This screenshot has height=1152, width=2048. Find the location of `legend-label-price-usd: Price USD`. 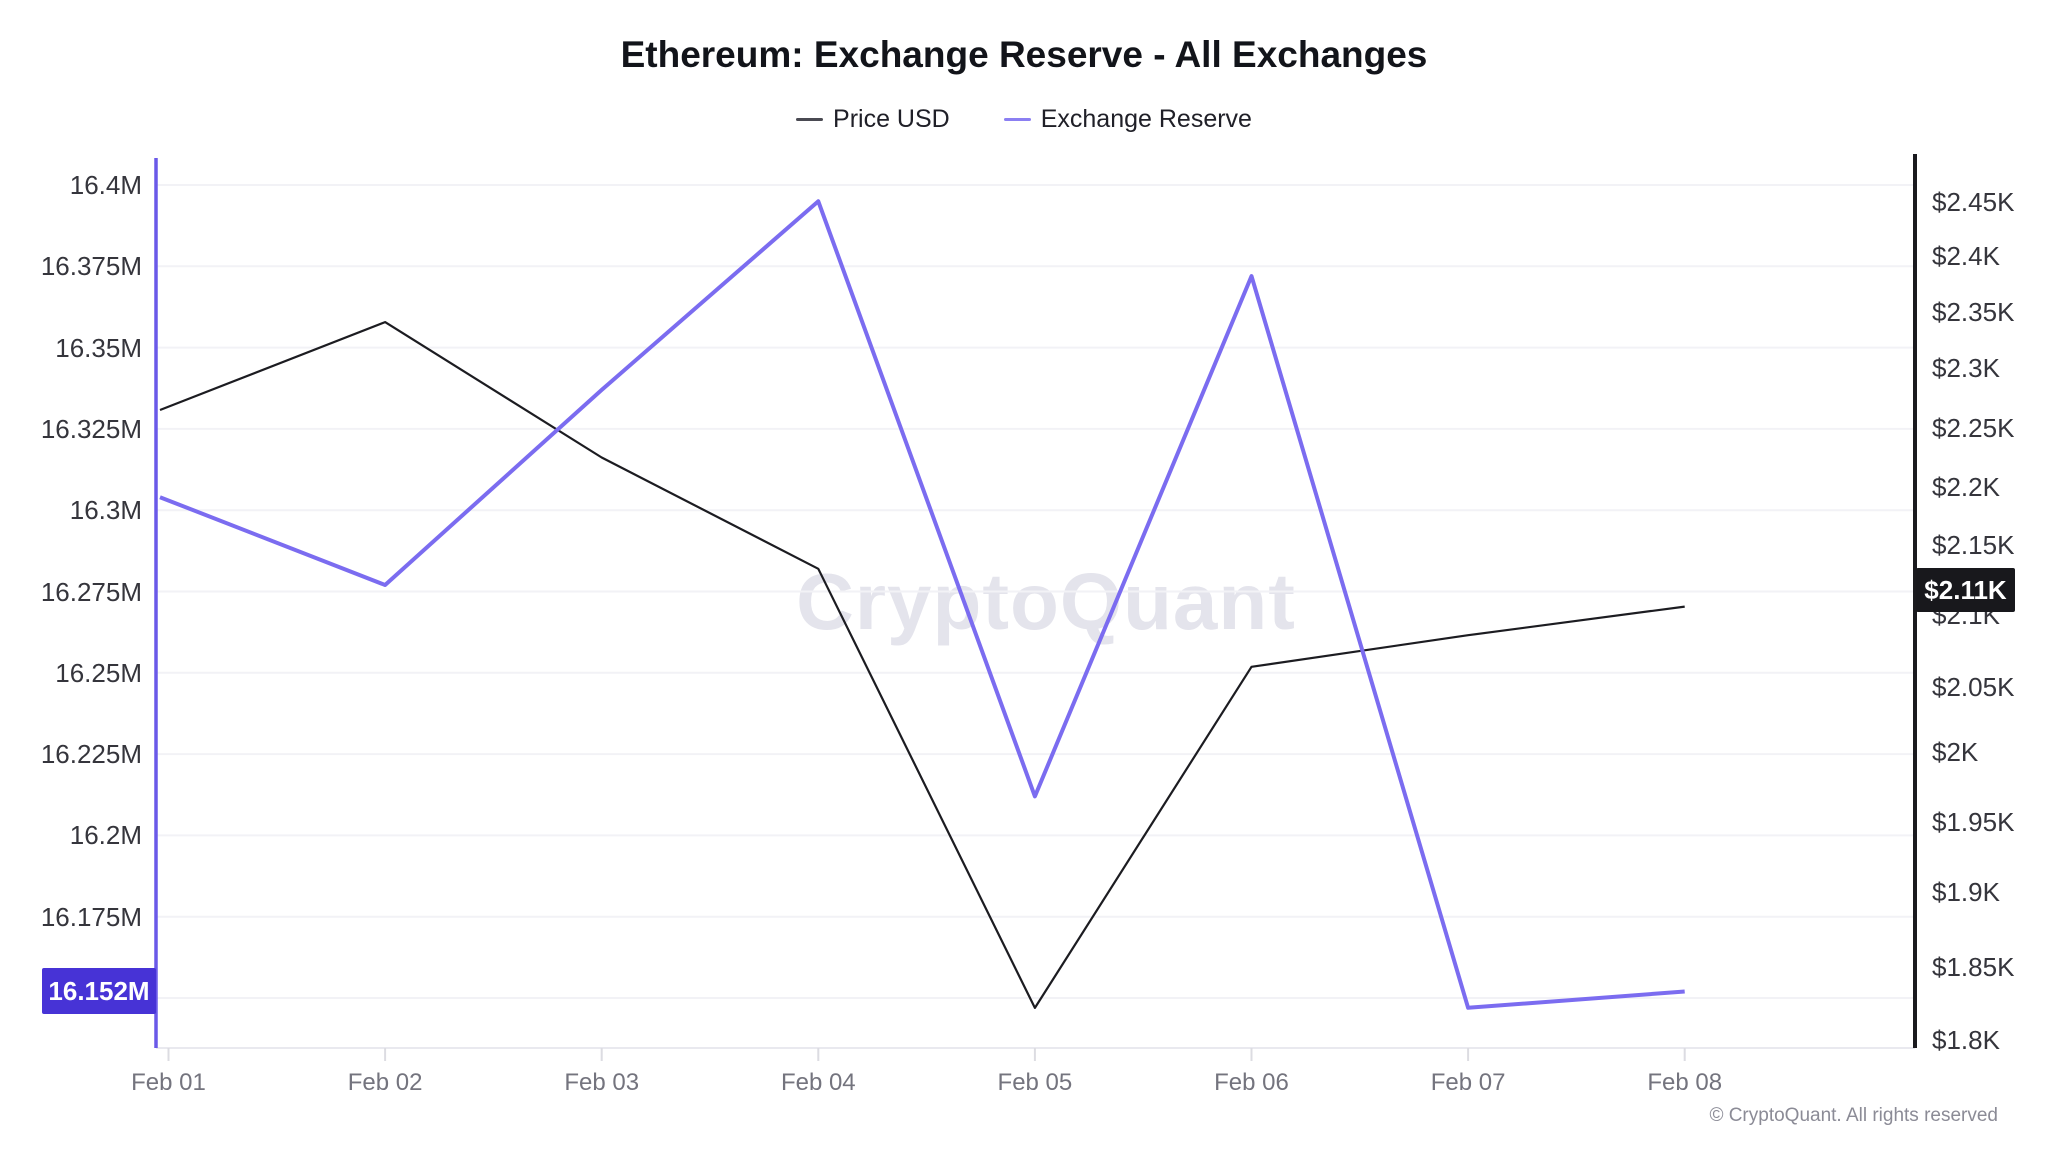

legend-label-price-usd: Price USD is located at coordinates (891, 118).